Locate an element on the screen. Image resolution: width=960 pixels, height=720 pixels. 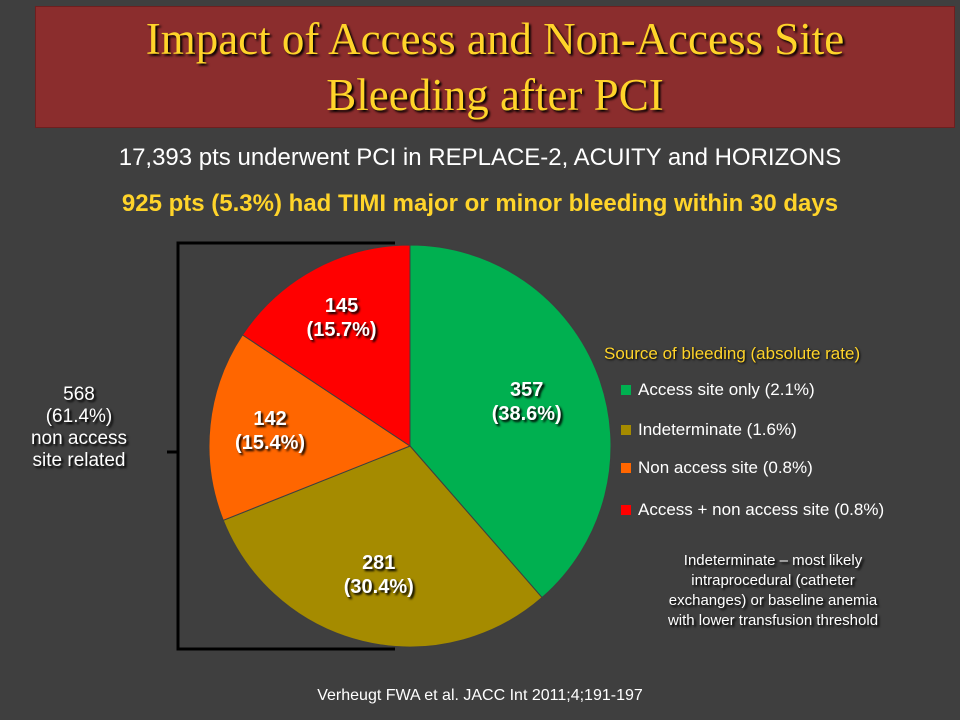
slice-percent-indeterminate: (30.4%) is located at coordinates (378, 586).